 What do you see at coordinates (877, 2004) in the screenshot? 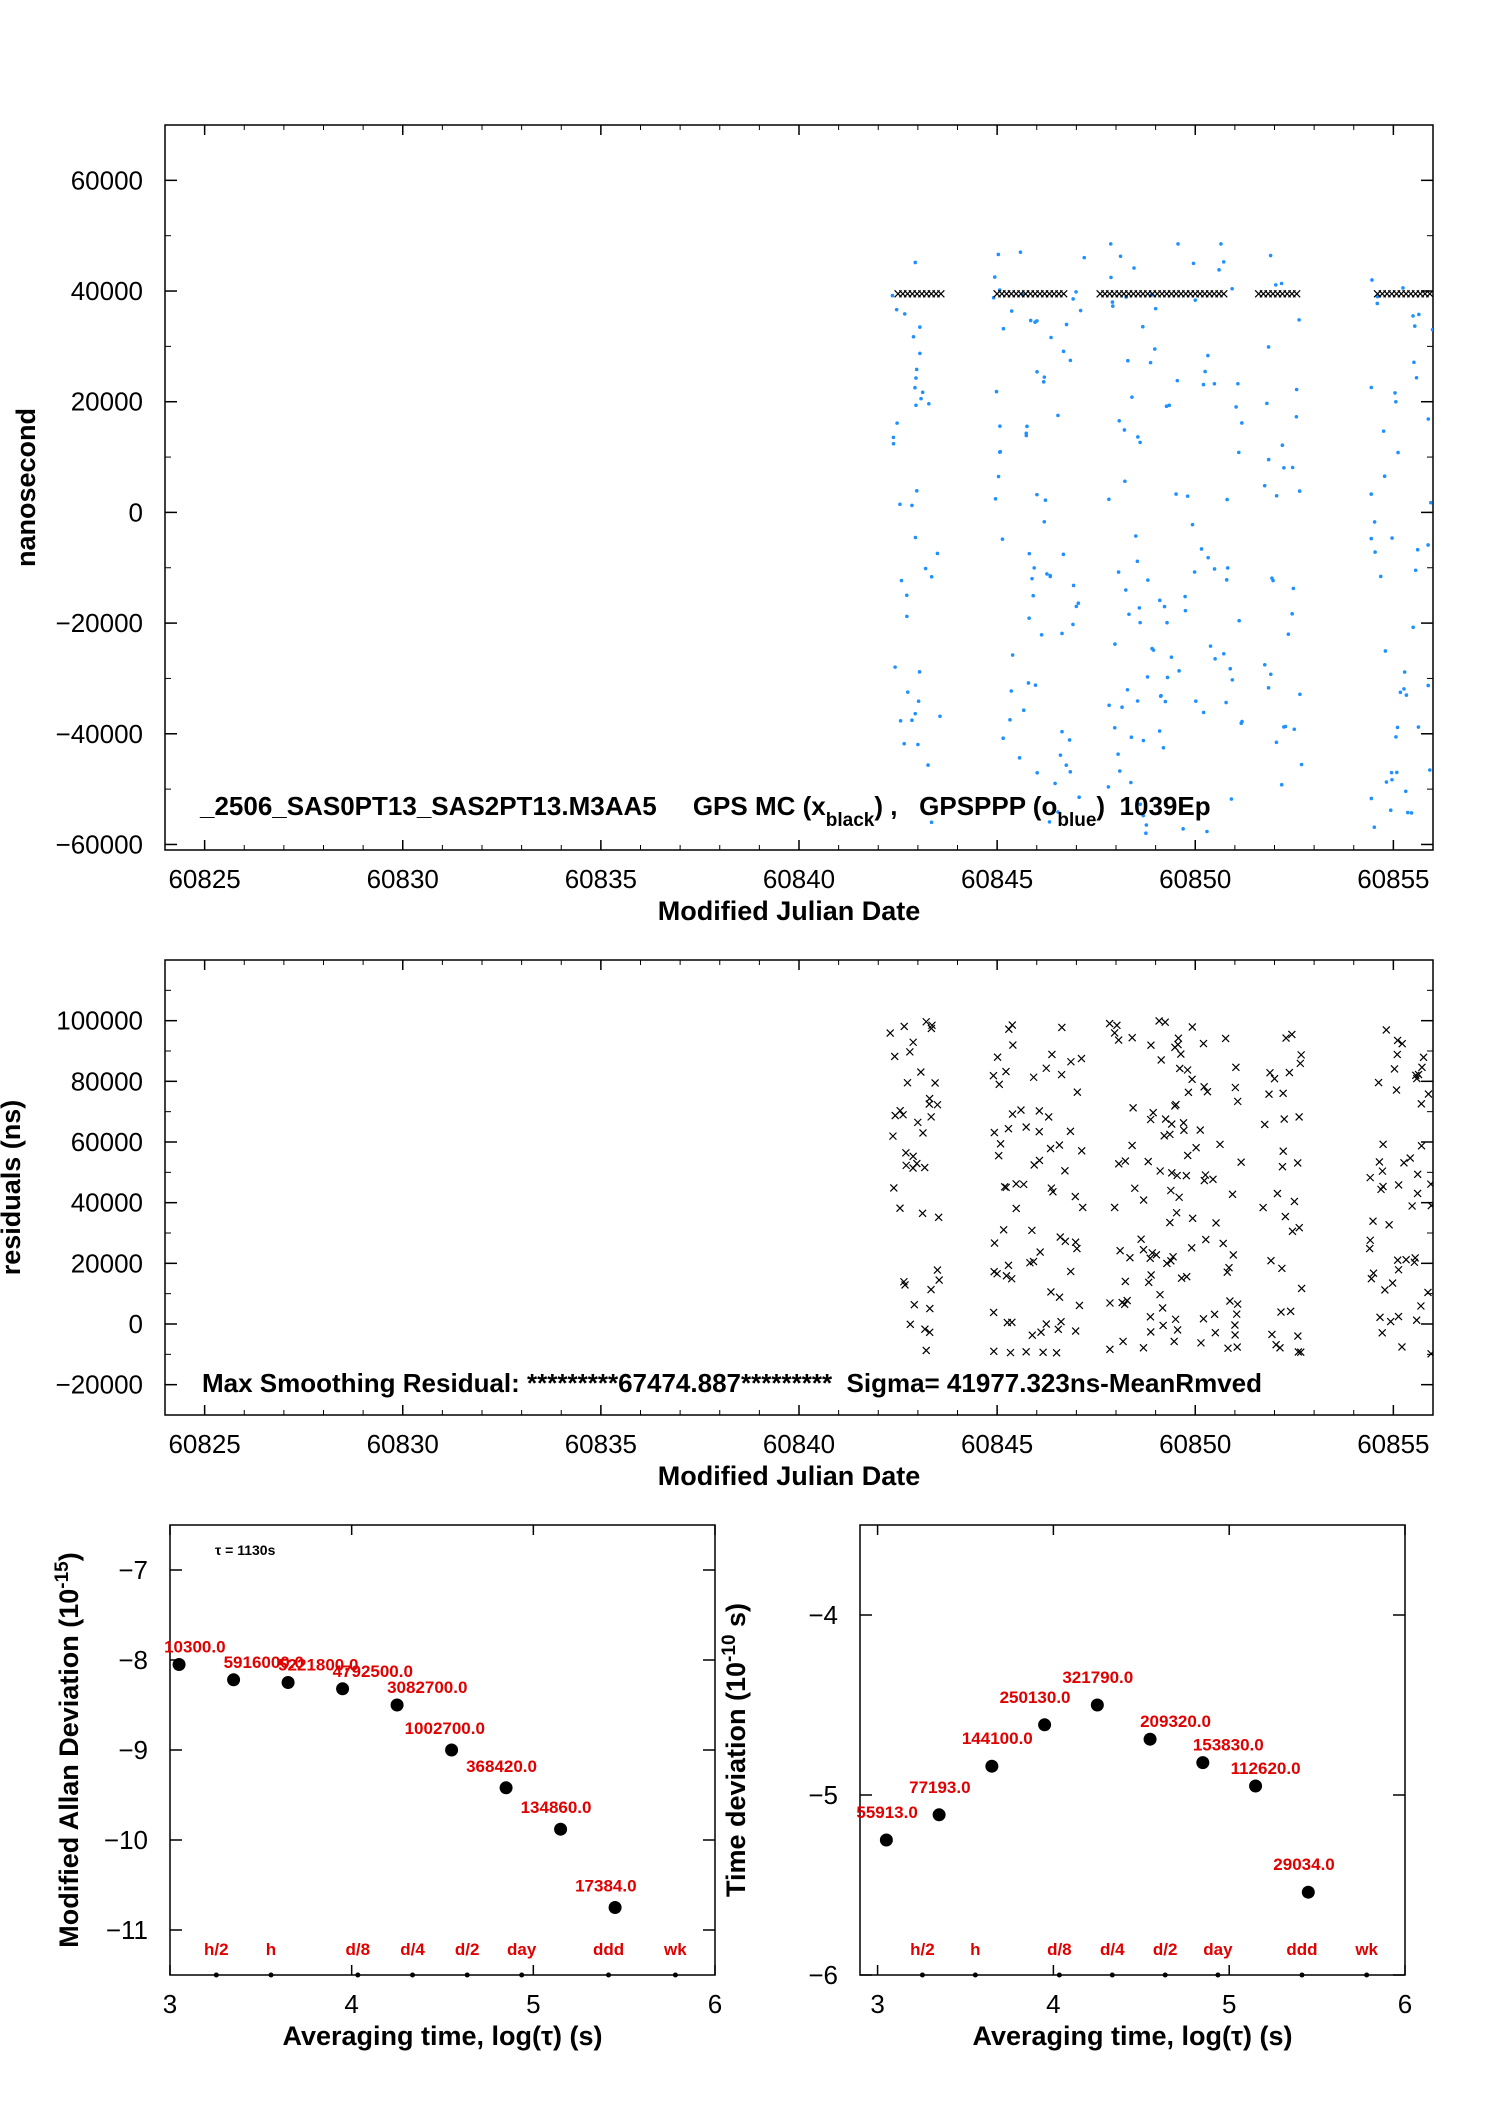
I see `x-tick-label: 3` at bounding box center [877, 2004].